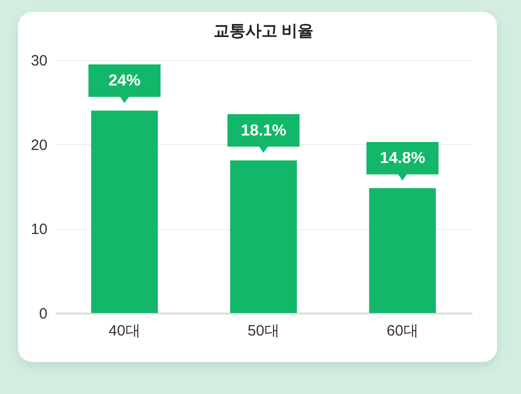 This screenshot has width=521, height=394. I want to click on x-tick-label: 40대, so click(124, 331).